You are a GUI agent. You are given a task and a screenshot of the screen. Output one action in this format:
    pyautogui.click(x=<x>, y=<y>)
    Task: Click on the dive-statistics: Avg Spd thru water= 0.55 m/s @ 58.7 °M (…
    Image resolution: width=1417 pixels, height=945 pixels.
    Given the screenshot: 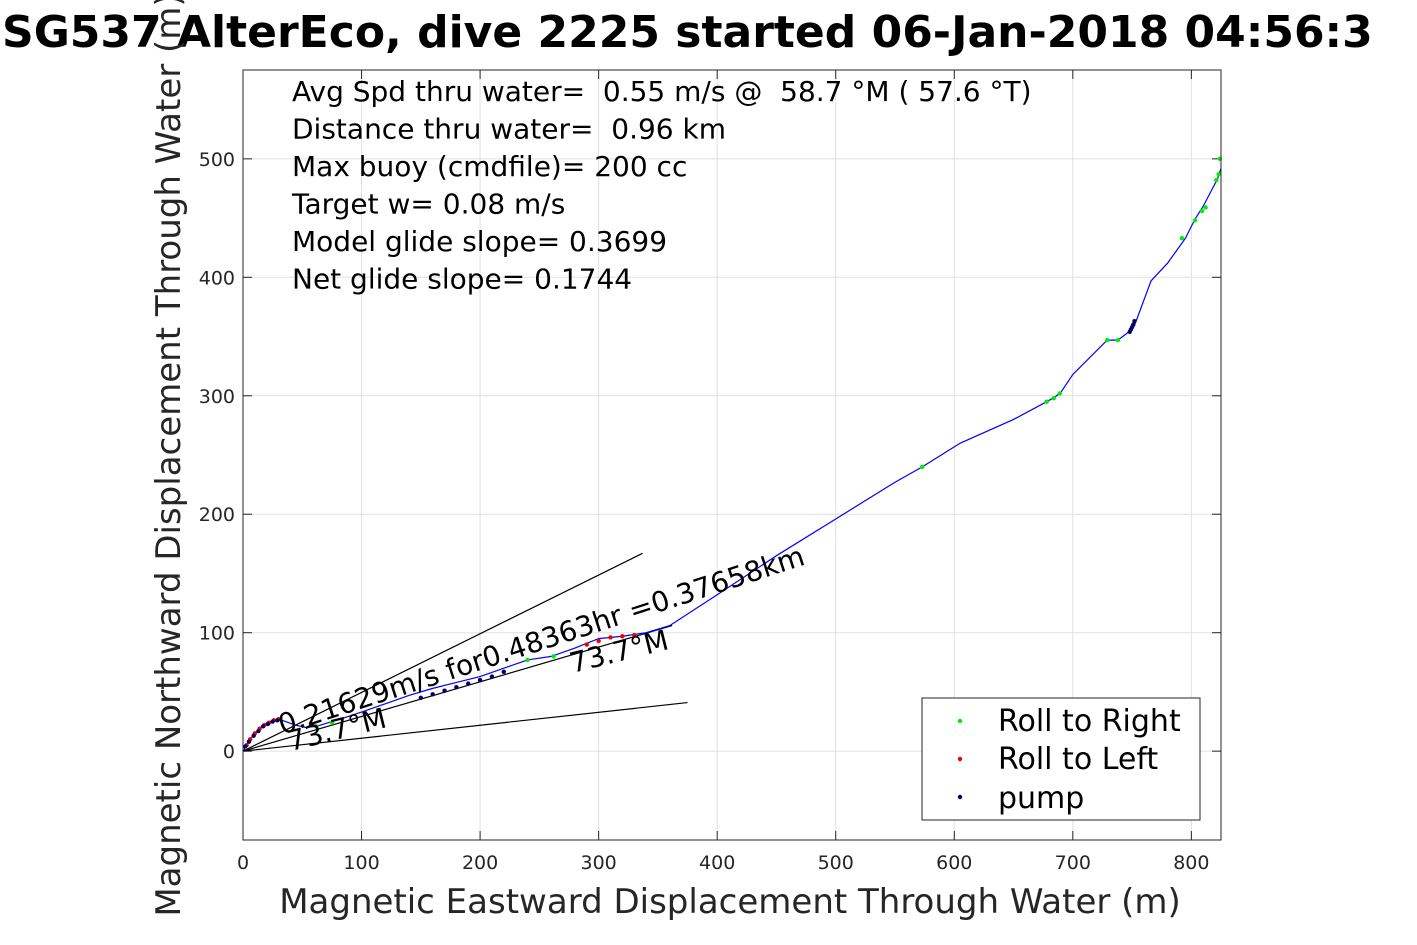 What is the action you would take?
    pyautogui.click(x=661, y=185)
    